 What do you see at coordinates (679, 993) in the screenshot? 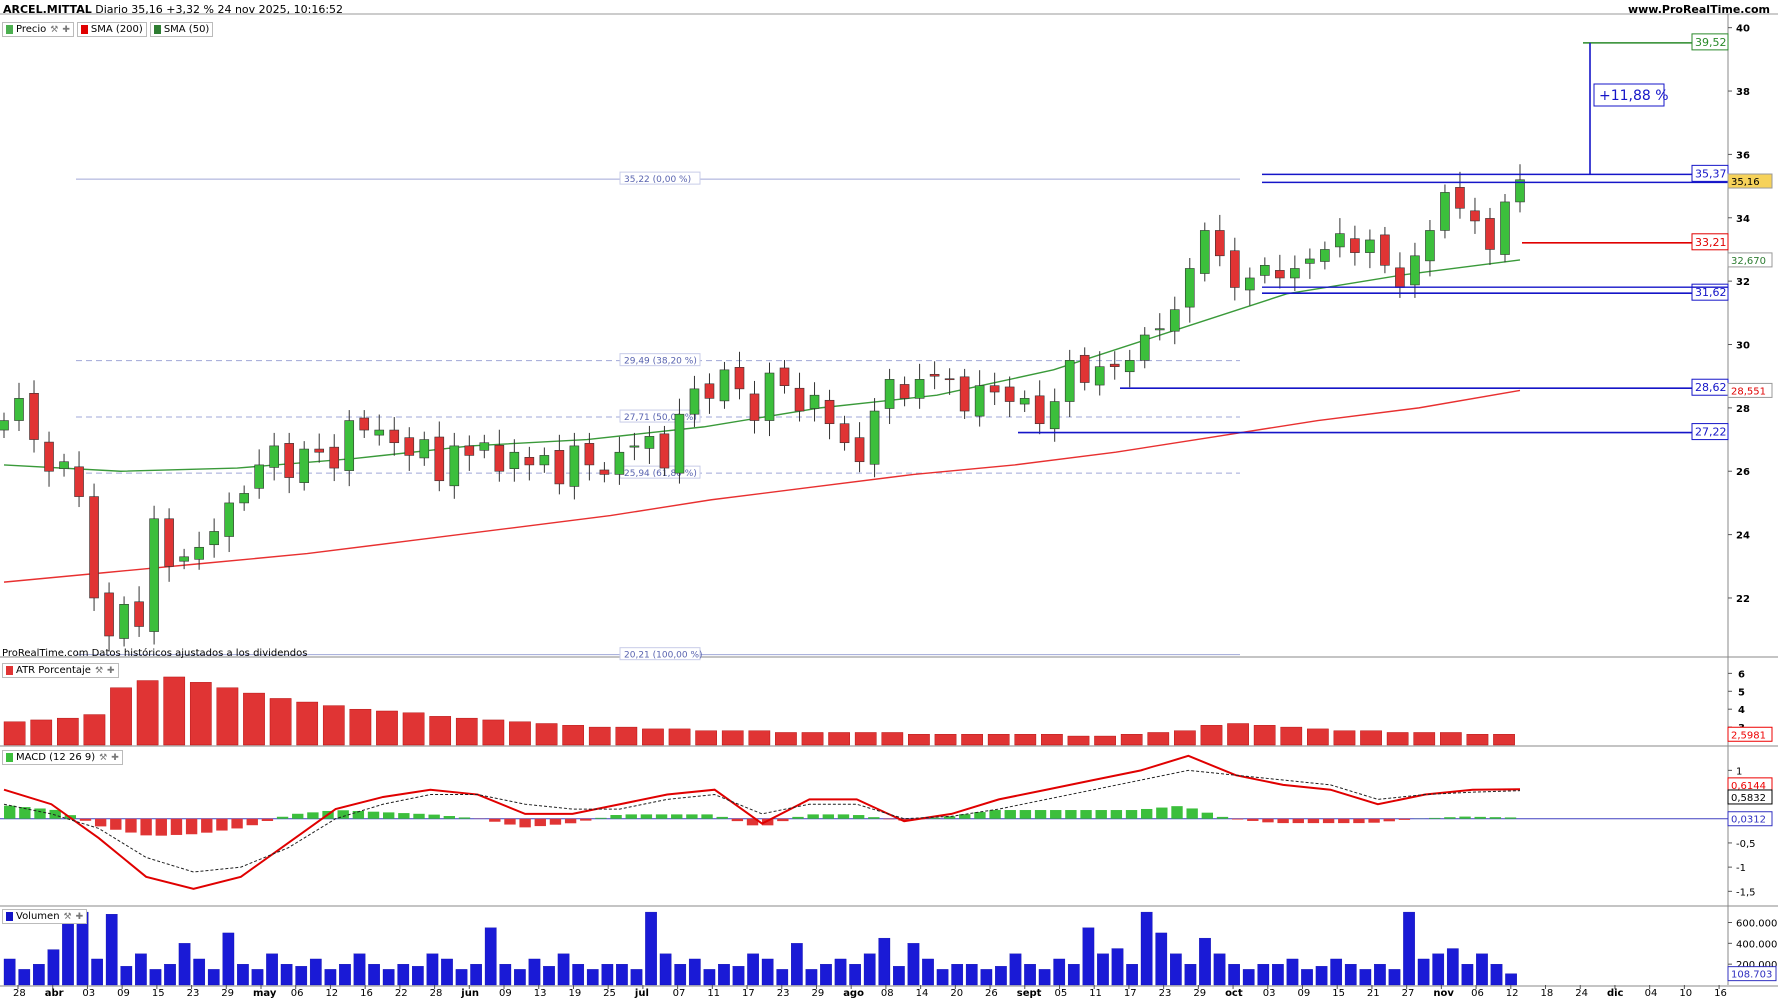
I see `x-tick-label: 07` at bounding box center [679, 993].